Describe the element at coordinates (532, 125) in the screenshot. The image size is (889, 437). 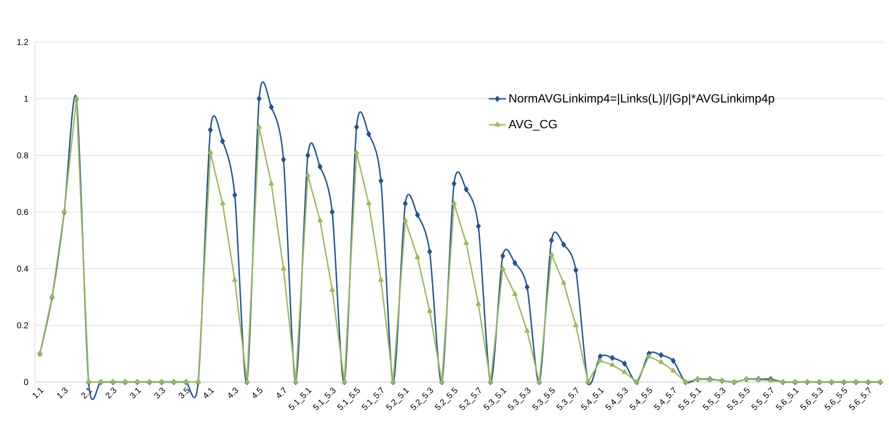
I see `legend-label: AVG_CG` at that location.